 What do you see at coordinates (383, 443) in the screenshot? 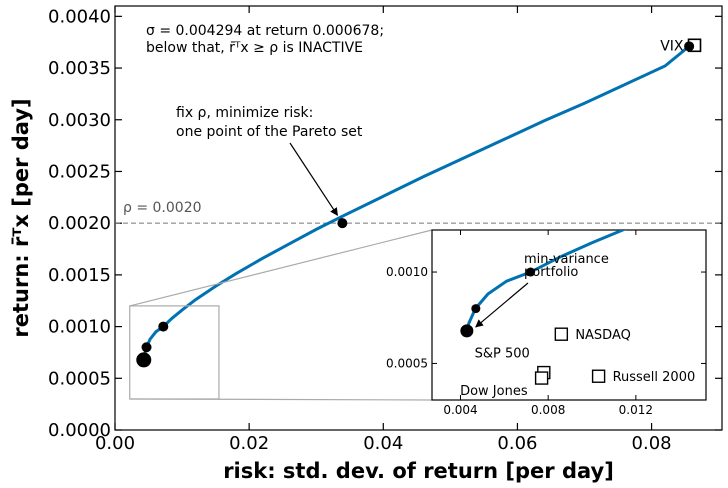
I see `x-tick-label: 0.04` at bounding box center [383, 443].